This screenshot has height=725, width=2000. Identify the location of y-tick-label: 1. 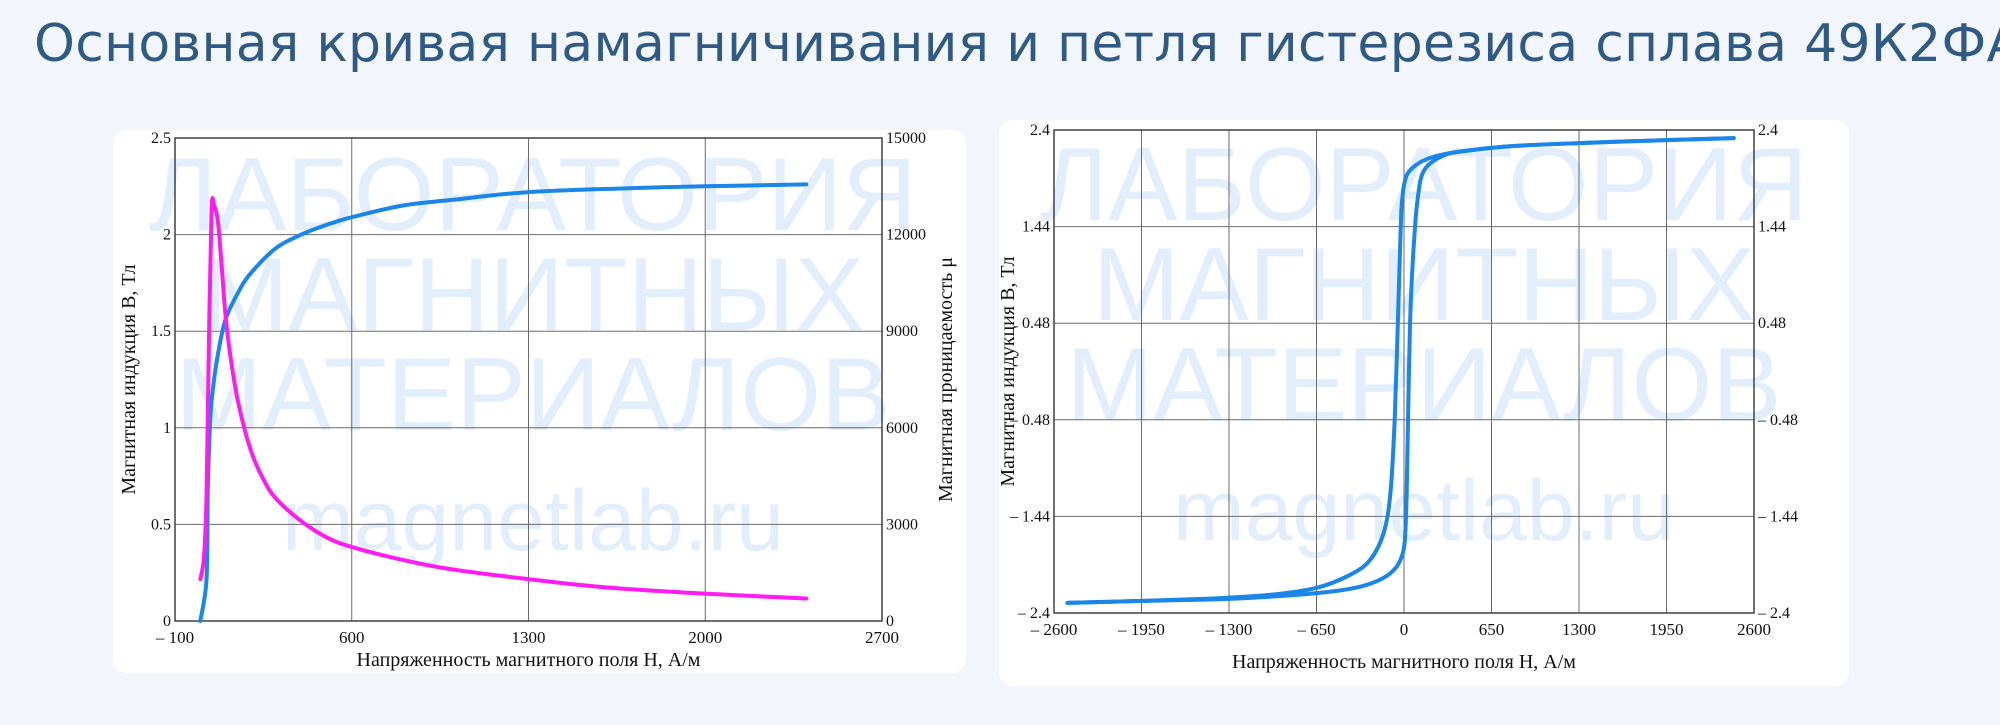
(167, 428).